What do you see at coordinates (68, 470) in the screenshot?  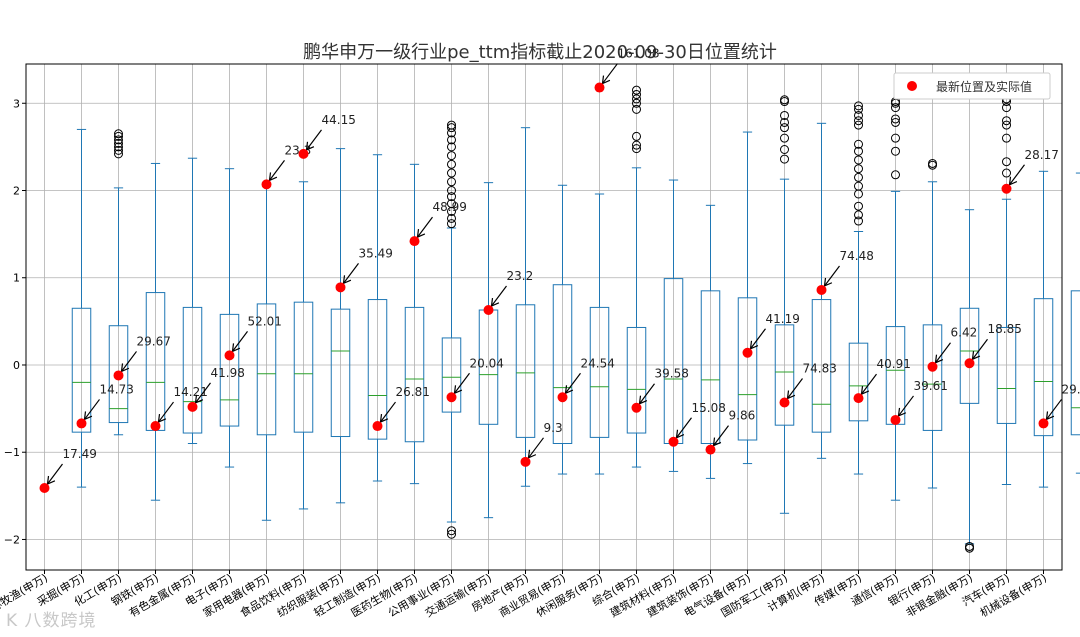 I see `latest-0: 17.49` at bounding box center [68, 470].